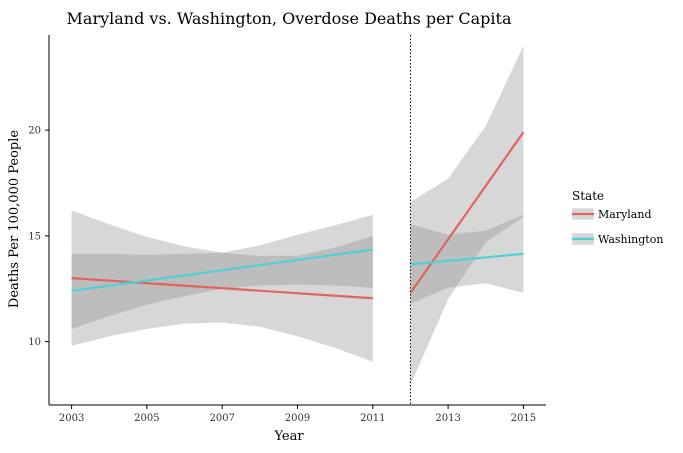 The height and width of the screenshot is (453, 683). Describe the element at coordinates (523, 418) in the screenshot. I see `x-tick-label: 2015` at that location.